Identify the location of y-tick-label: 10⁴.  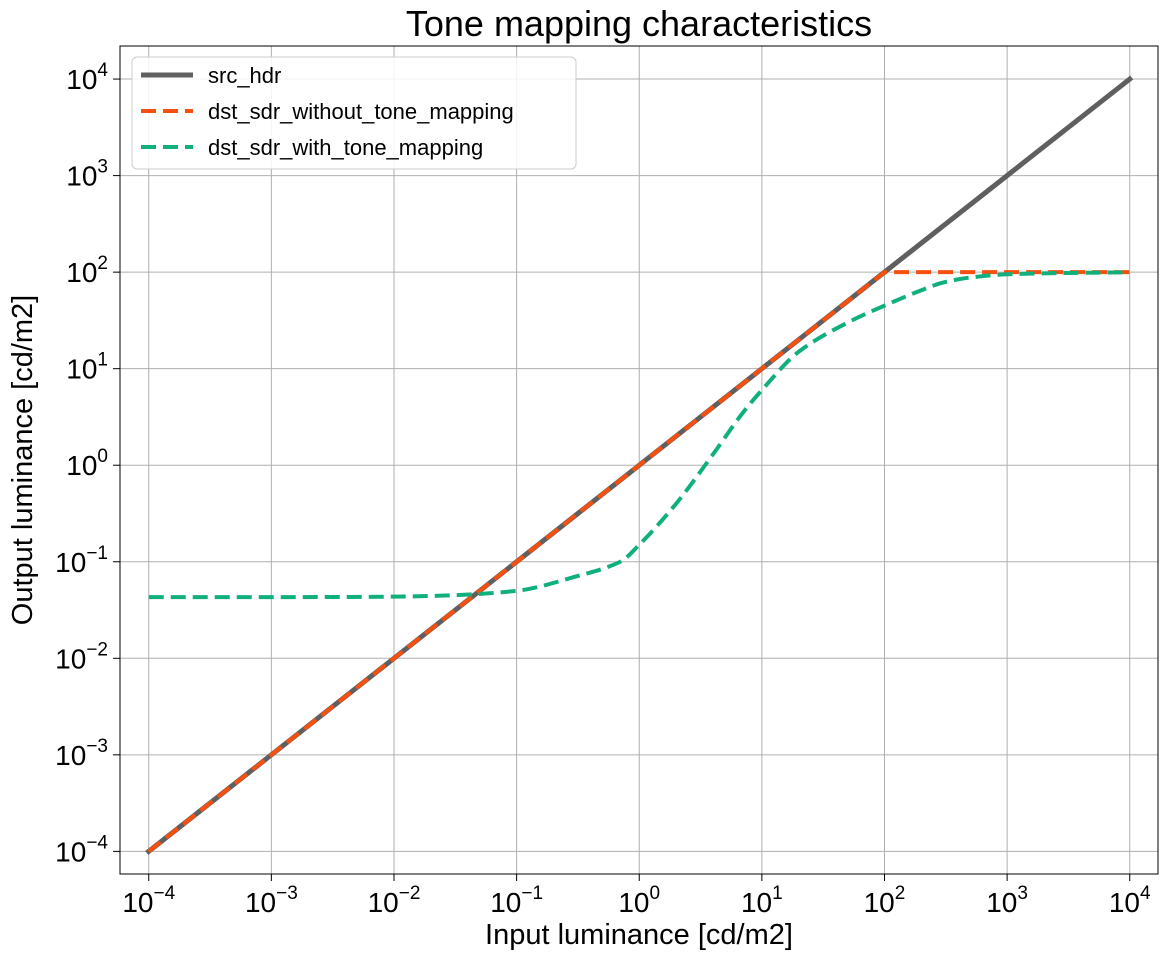
(87, 77).